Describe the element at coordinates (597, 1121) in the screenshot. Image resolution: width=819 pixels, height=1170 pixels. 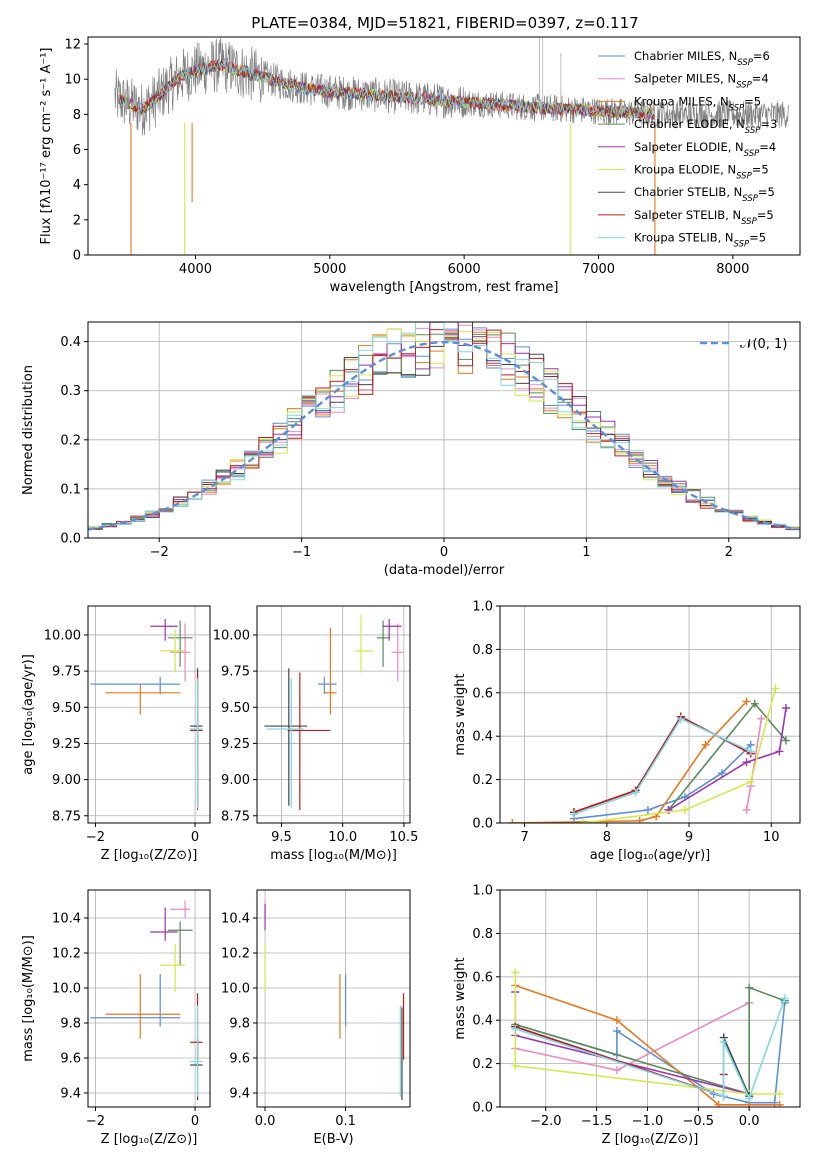
I see `x-tick-label: −1.5` at that location.